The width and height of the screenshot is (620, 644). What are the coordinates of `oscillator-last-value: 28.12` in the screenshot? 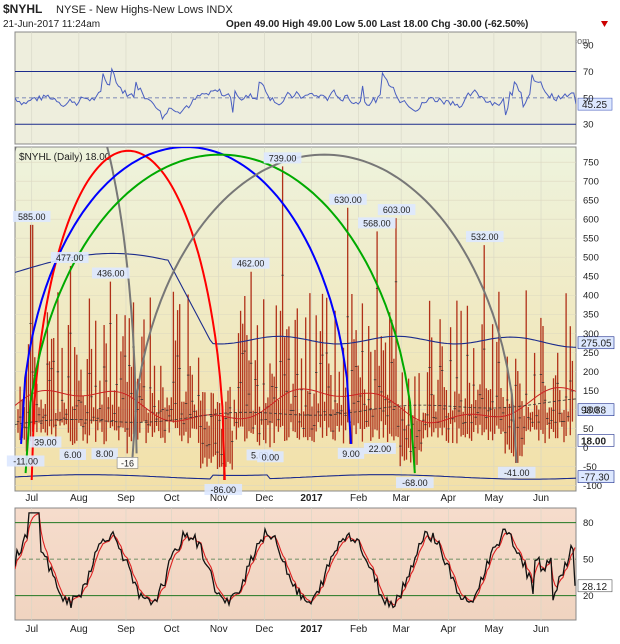 It's located at (594, 587).